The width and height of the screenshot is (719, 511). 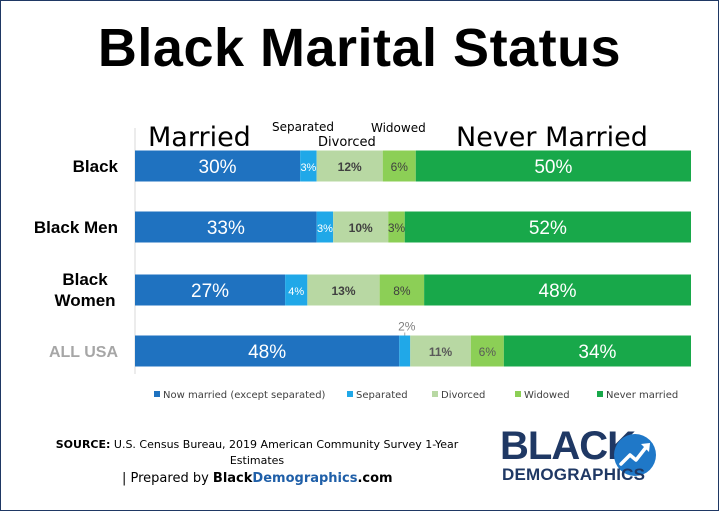 I want to click on logo-line2: DEMOGRAPHICS, so click(x=574, y=474).